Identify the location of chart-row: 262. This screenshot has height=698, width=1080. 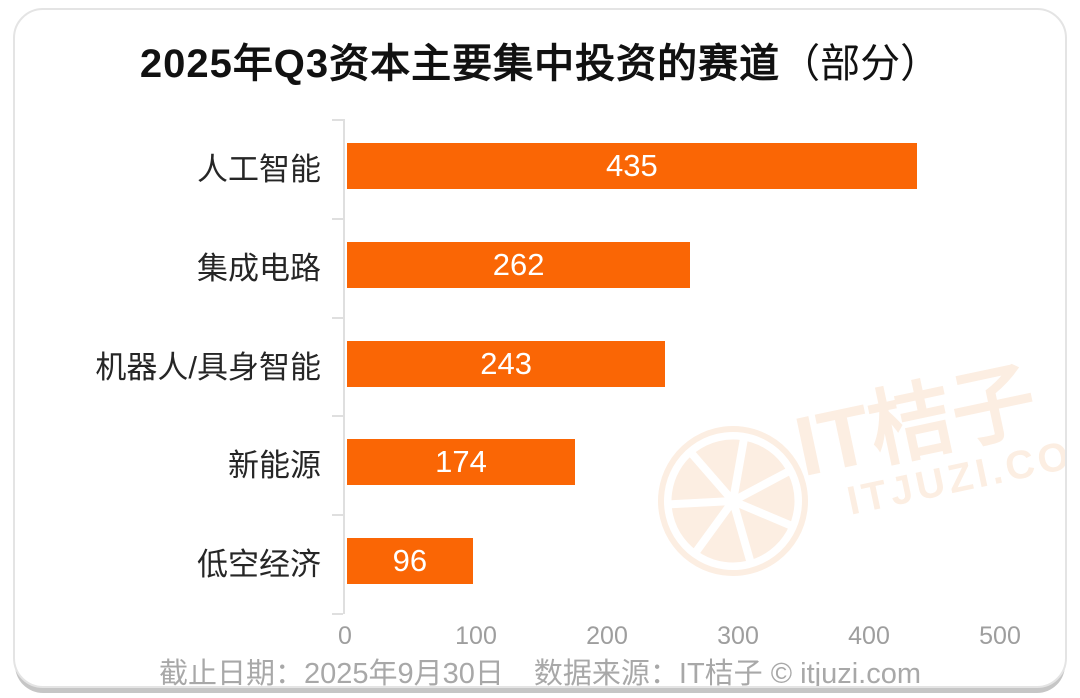
(672, 265).